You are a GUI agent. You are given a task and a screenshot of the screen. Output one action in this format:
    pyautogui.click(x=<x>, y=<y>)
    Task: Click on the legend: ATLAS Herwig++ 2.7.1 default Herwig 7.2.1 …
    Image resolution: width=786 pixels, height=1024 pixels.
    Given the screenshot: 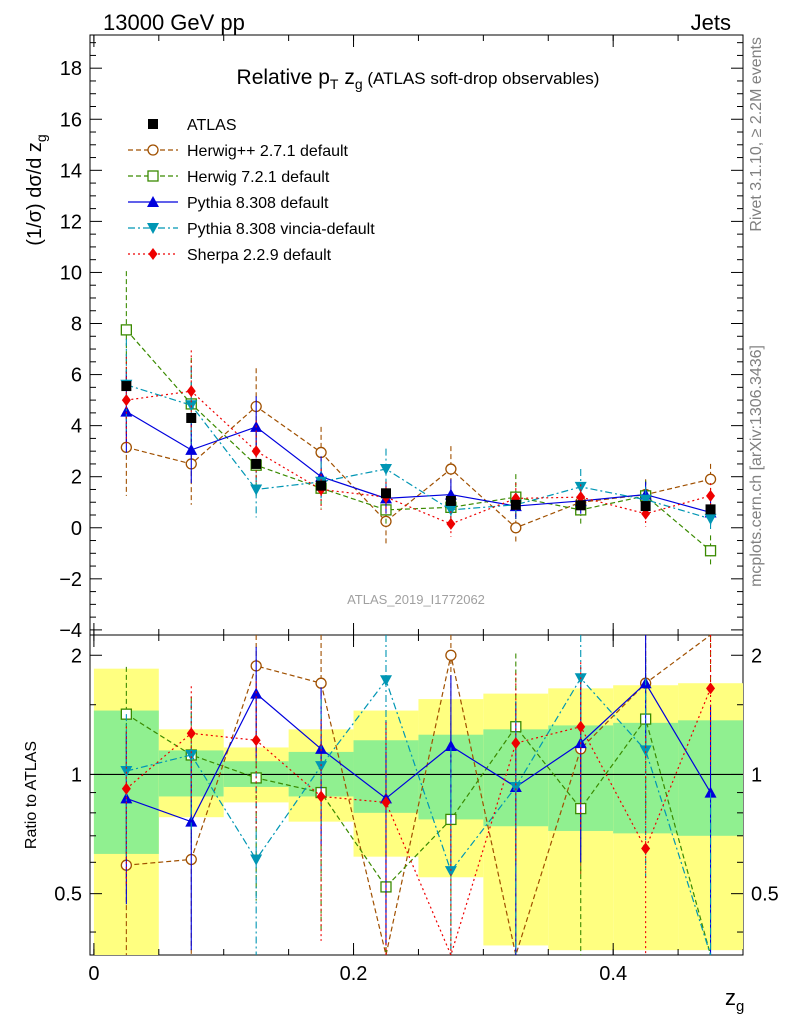 What is the action you would take?
    pyautogui.click(x=251, y=190)
    